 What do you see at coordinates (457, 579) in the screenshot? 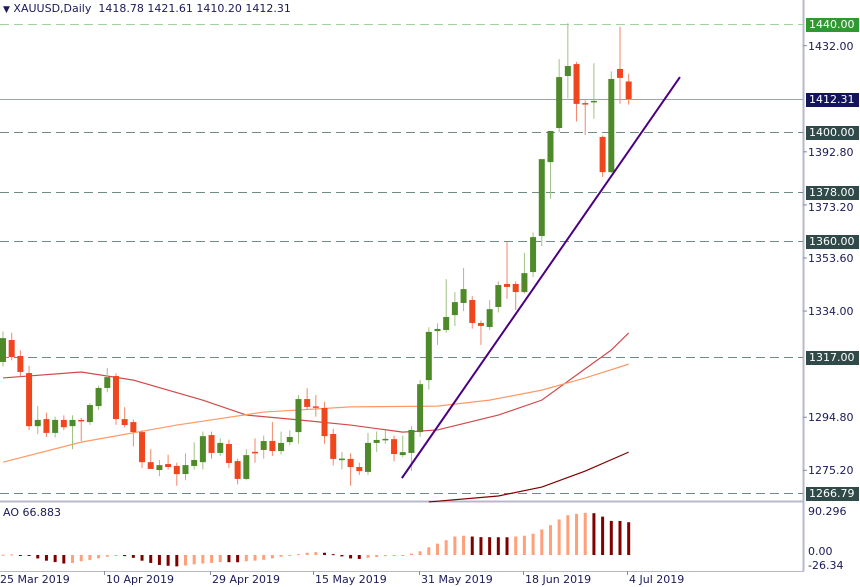
I see `date-label: 31 May 2019` at bounding box center [457, 579].